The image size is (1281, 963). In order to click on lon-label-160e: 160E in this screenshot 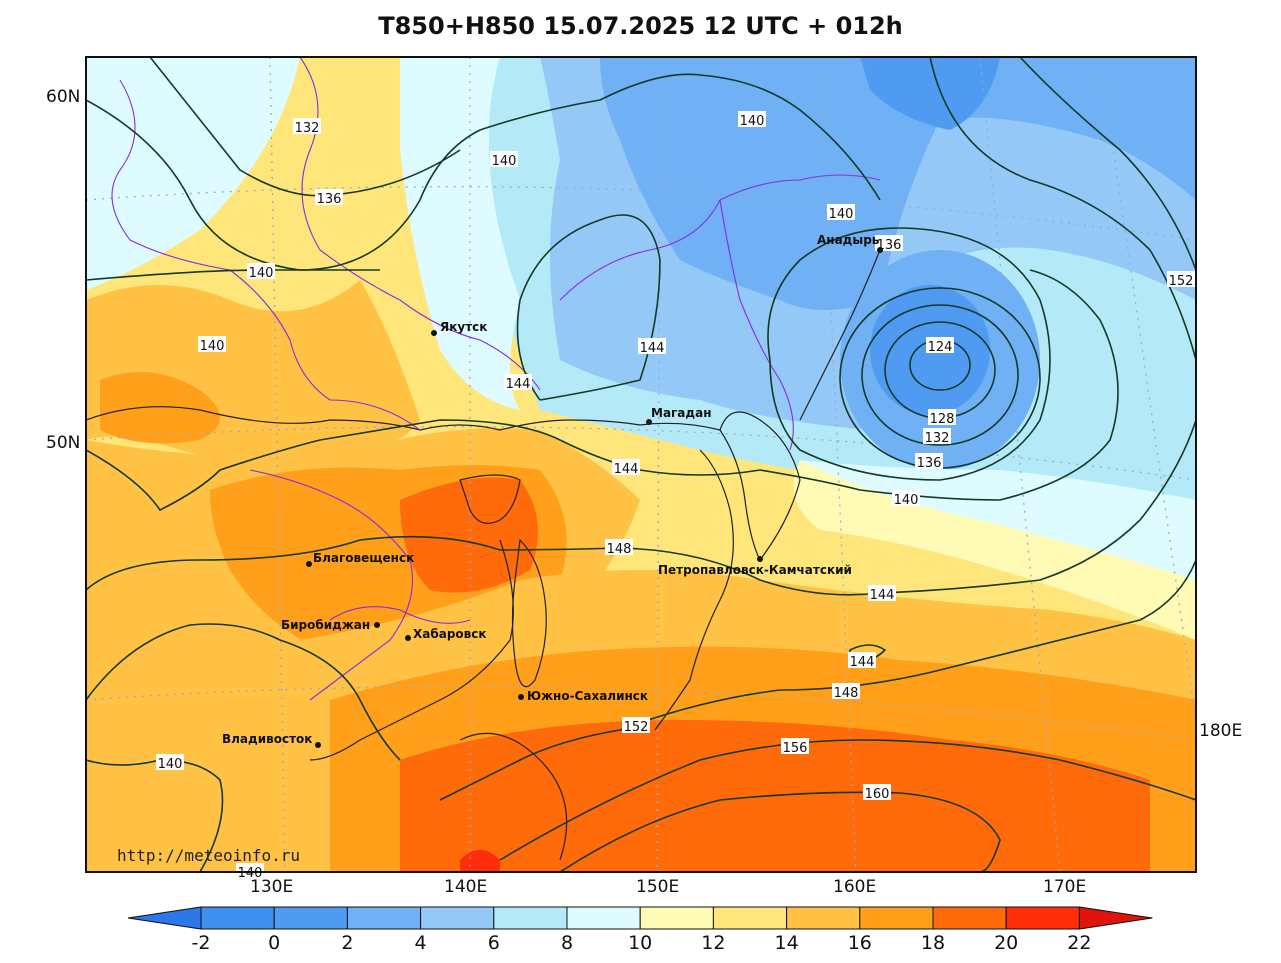, I will do `click(854, 887)`.